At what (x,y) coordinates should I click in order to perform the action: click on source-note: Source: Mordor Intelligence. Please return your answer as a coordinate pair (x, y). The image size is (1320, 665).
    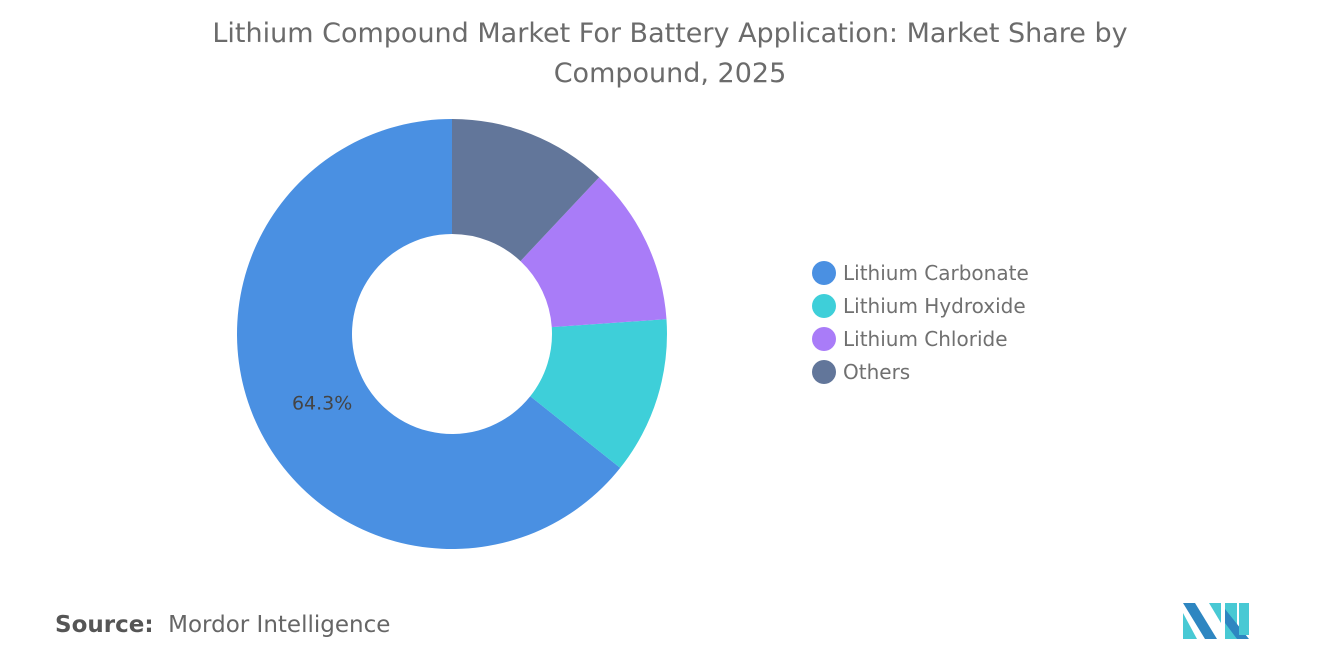
    Looking at the image, I should click on (222, 625).